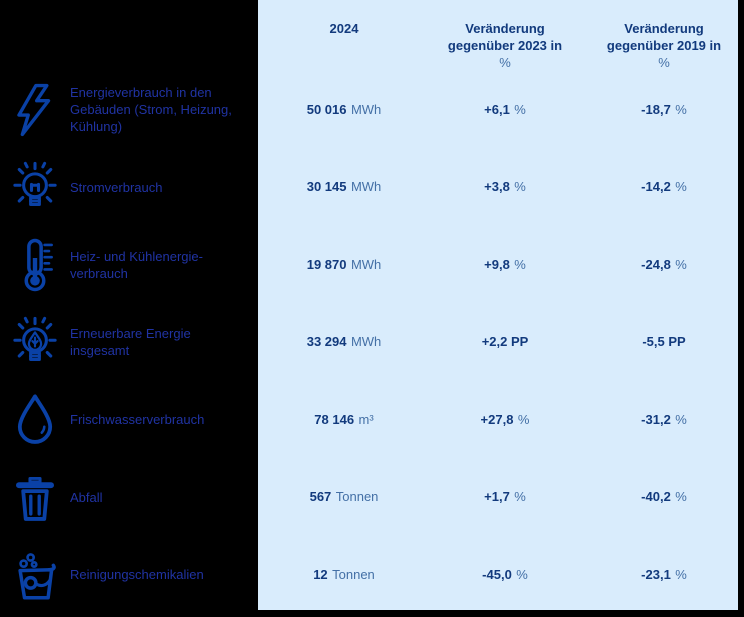  I want to click on change-2019: -5,5 PP, so click(664, 342).